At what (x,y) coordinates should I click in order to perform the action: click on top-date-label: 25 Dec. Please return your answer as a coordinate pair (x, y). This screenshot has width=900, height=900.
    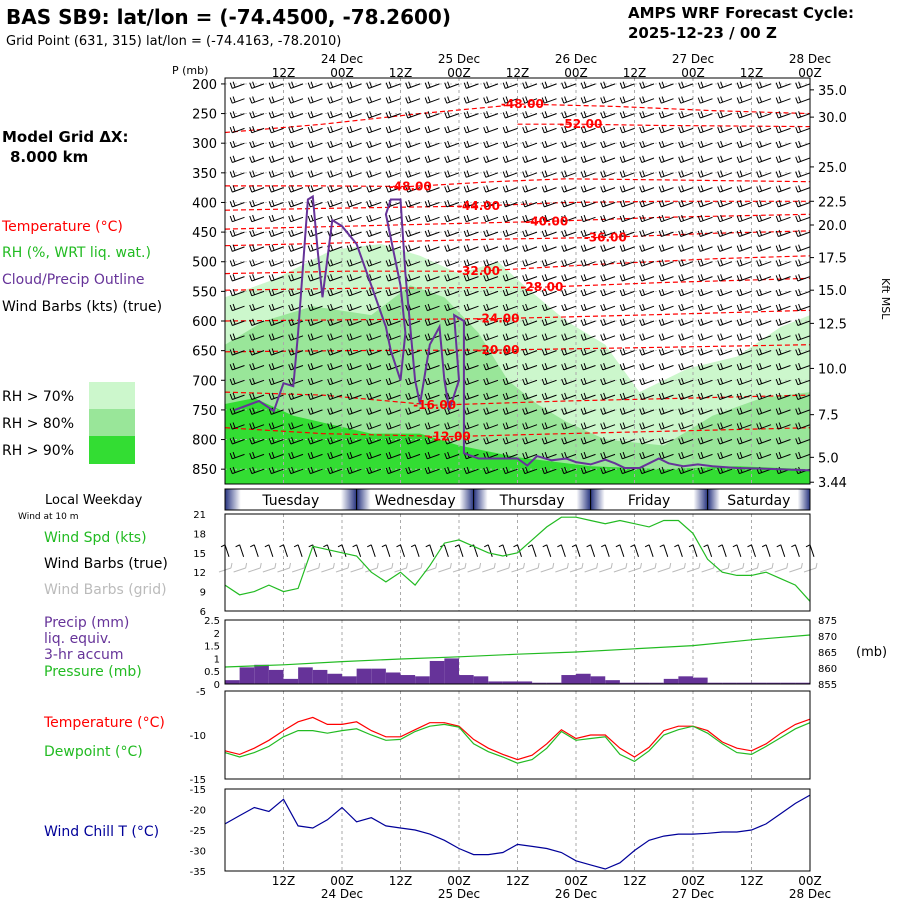
    Looking at the image, I should click on (459, 59).